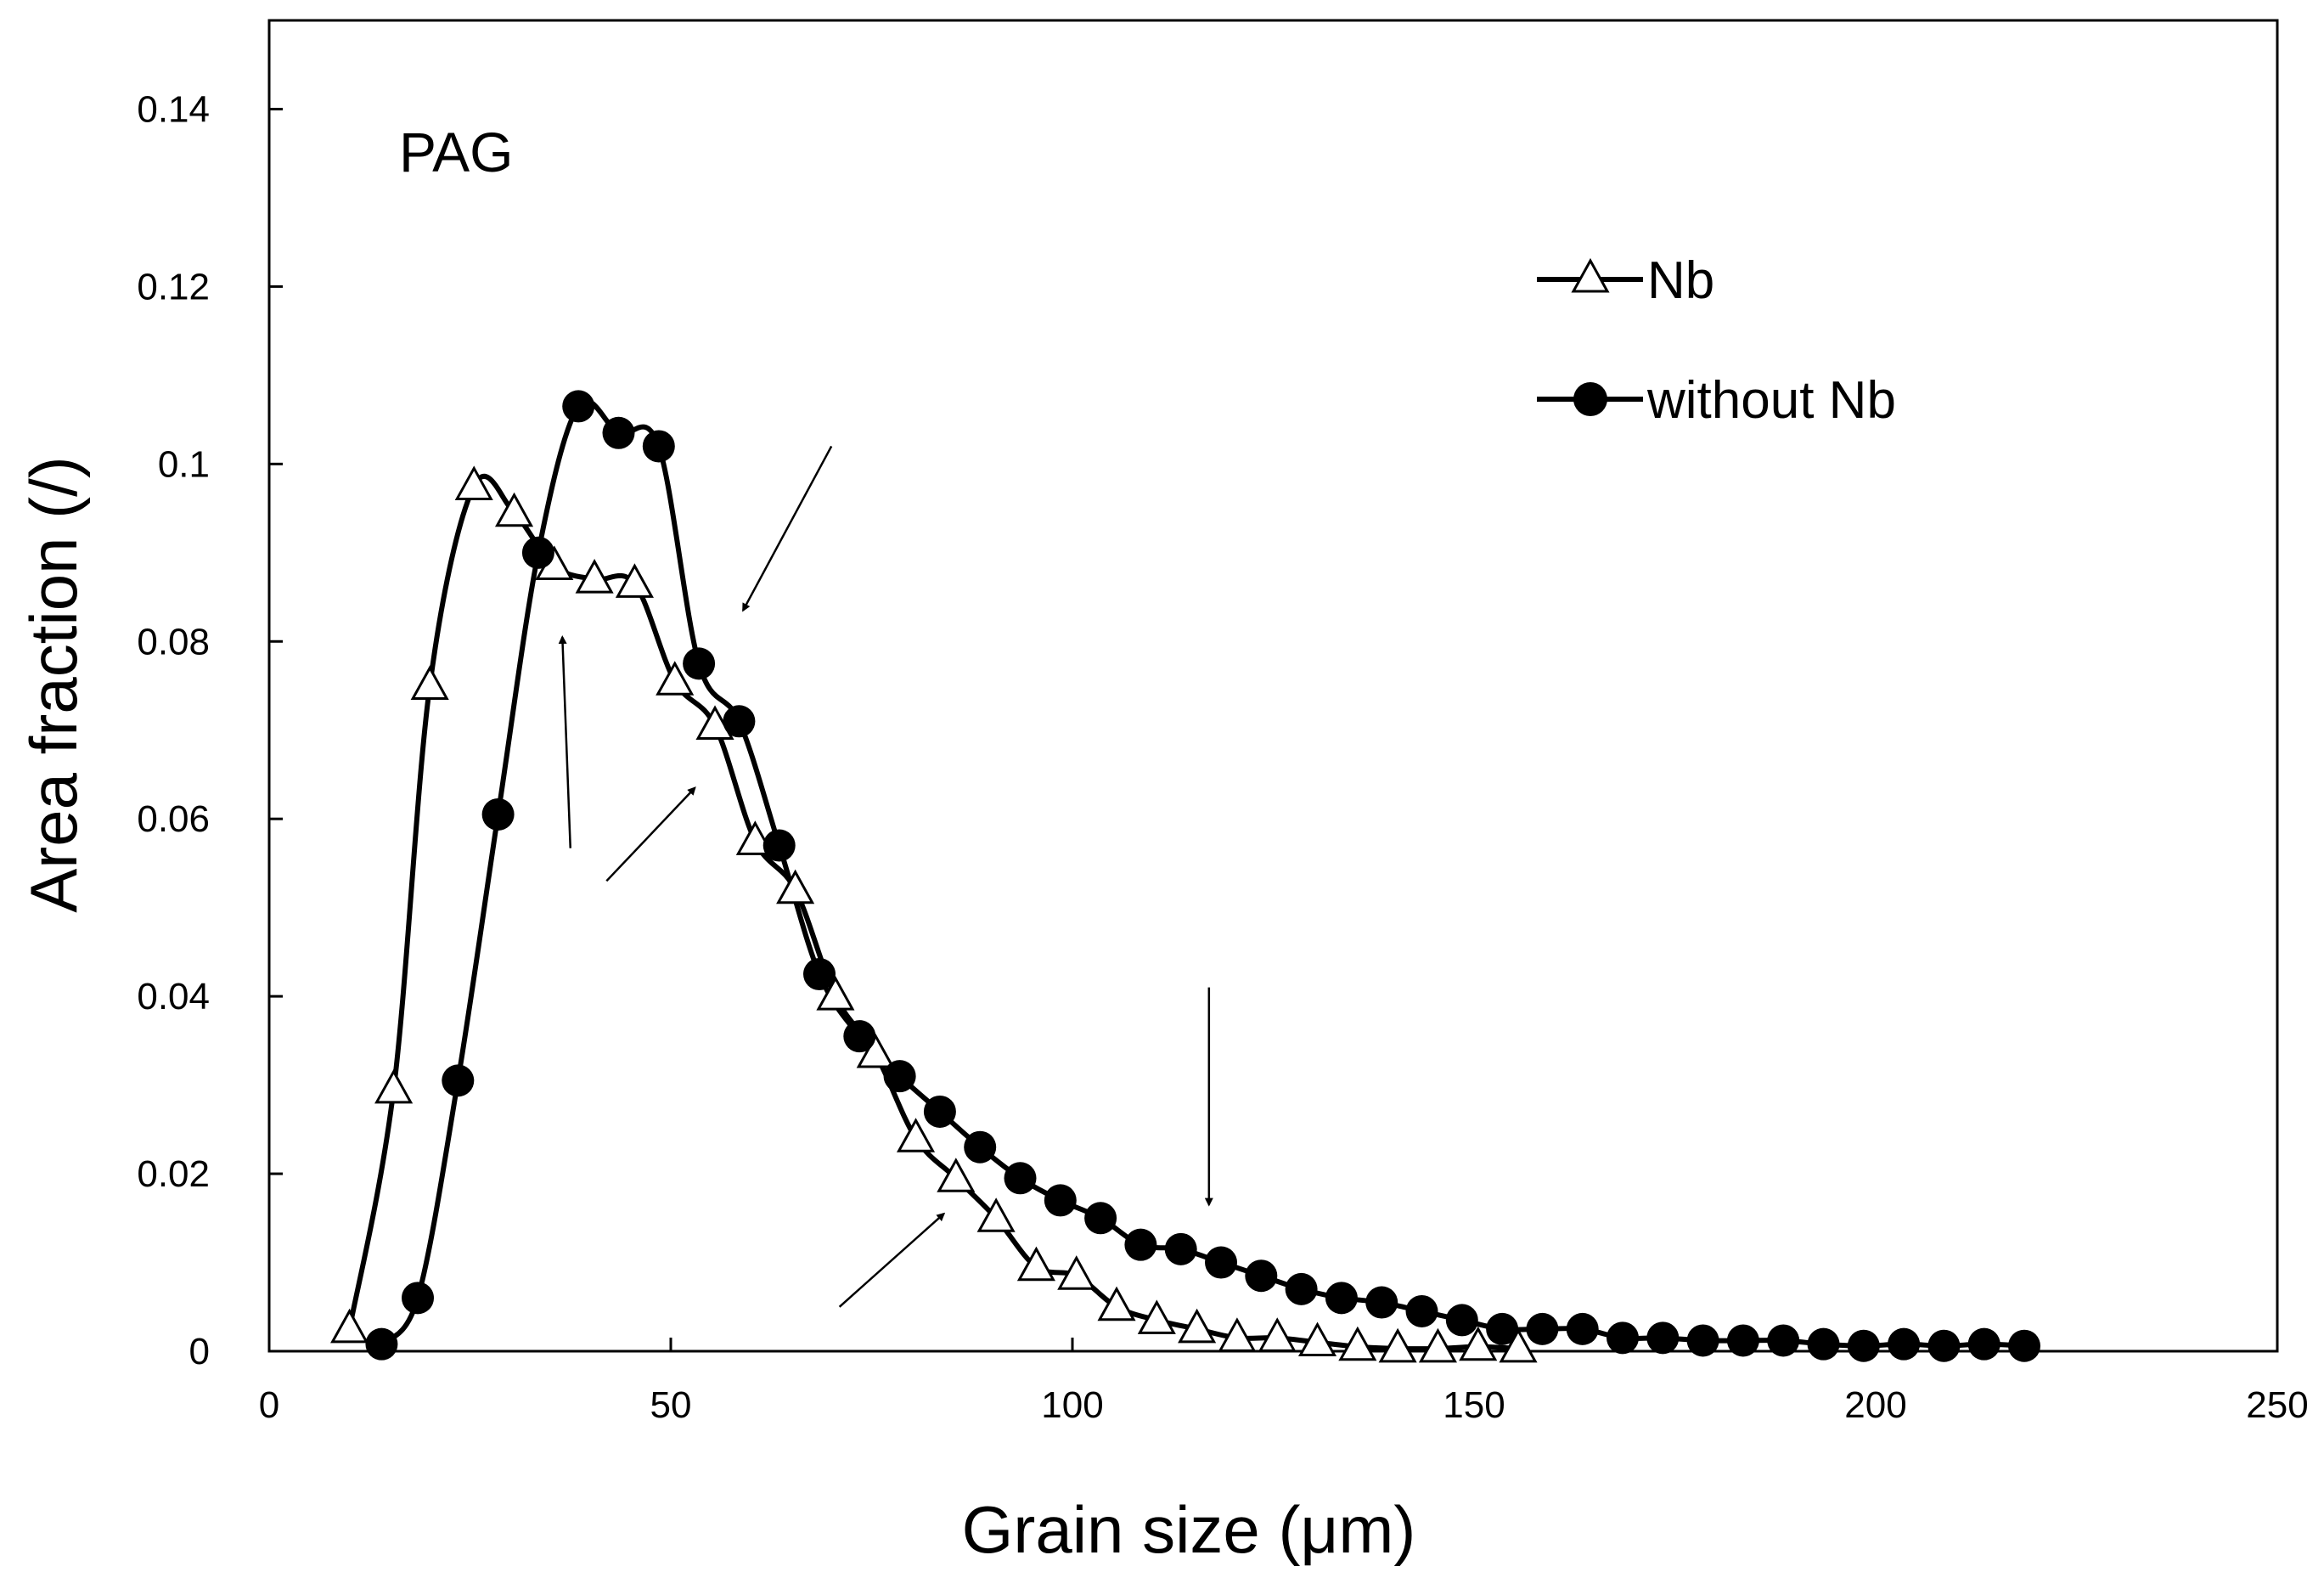  I want to click on x-tick-label: 100, so click(1072, 1405).